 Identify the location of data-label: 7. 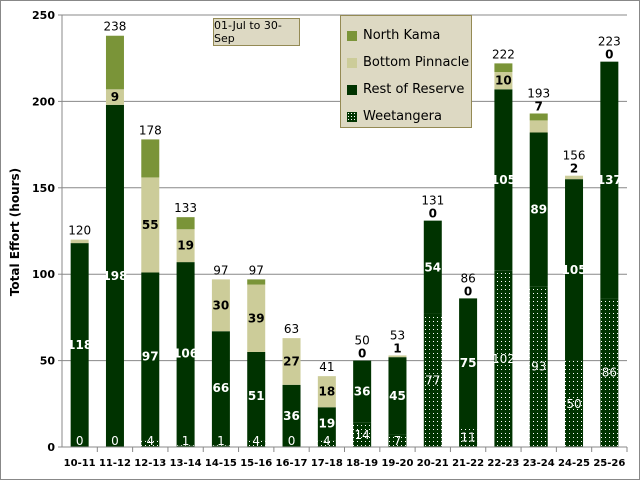
(398, 441).